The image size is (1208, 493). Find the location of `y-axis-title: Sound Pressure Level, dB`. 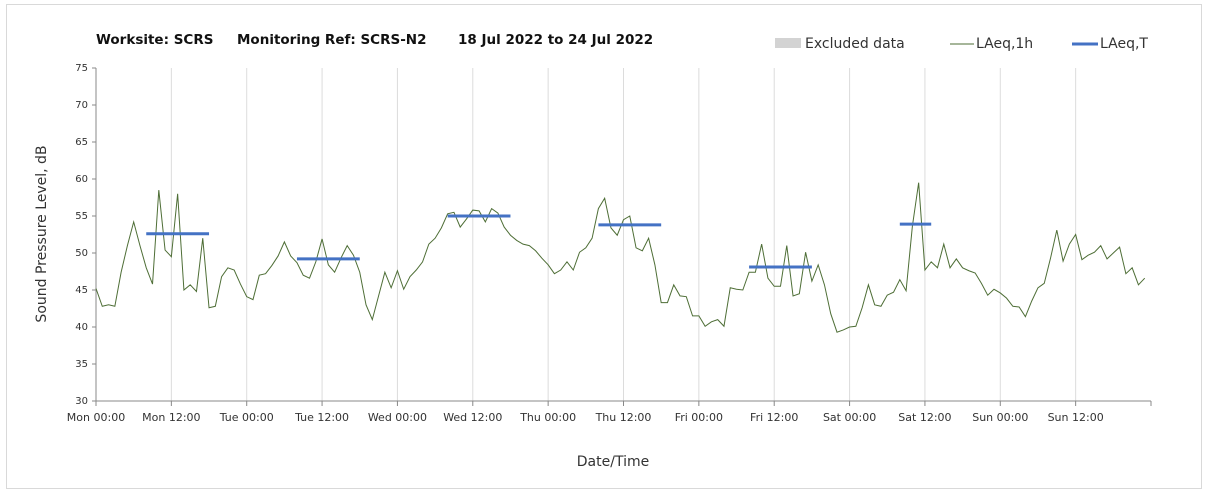

y-axis-title: Sound Pressure Level, dB is located at coordinates (42, 233).